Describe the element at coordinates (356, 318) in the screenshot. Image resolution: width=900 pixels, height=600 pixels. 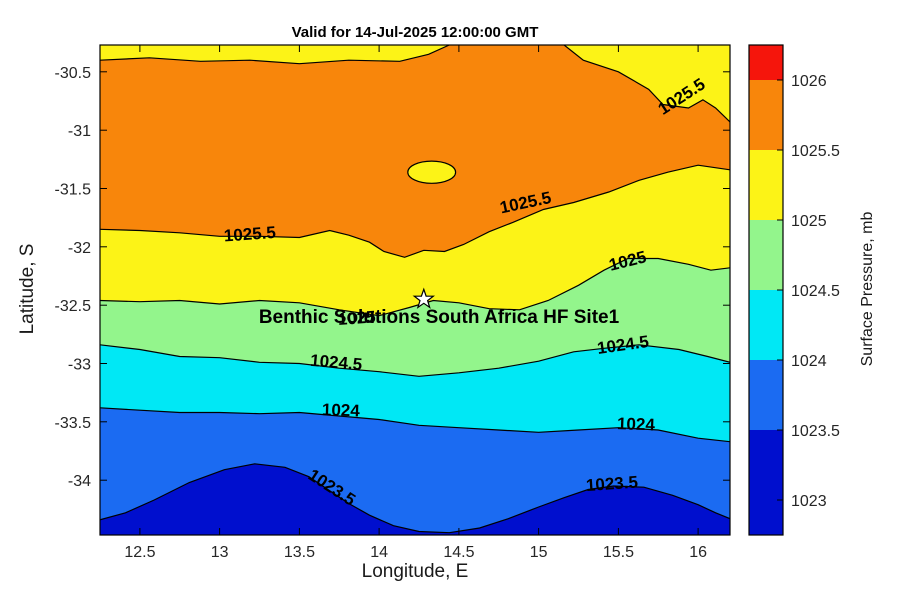
I see `contour-label: 1025` at that location.